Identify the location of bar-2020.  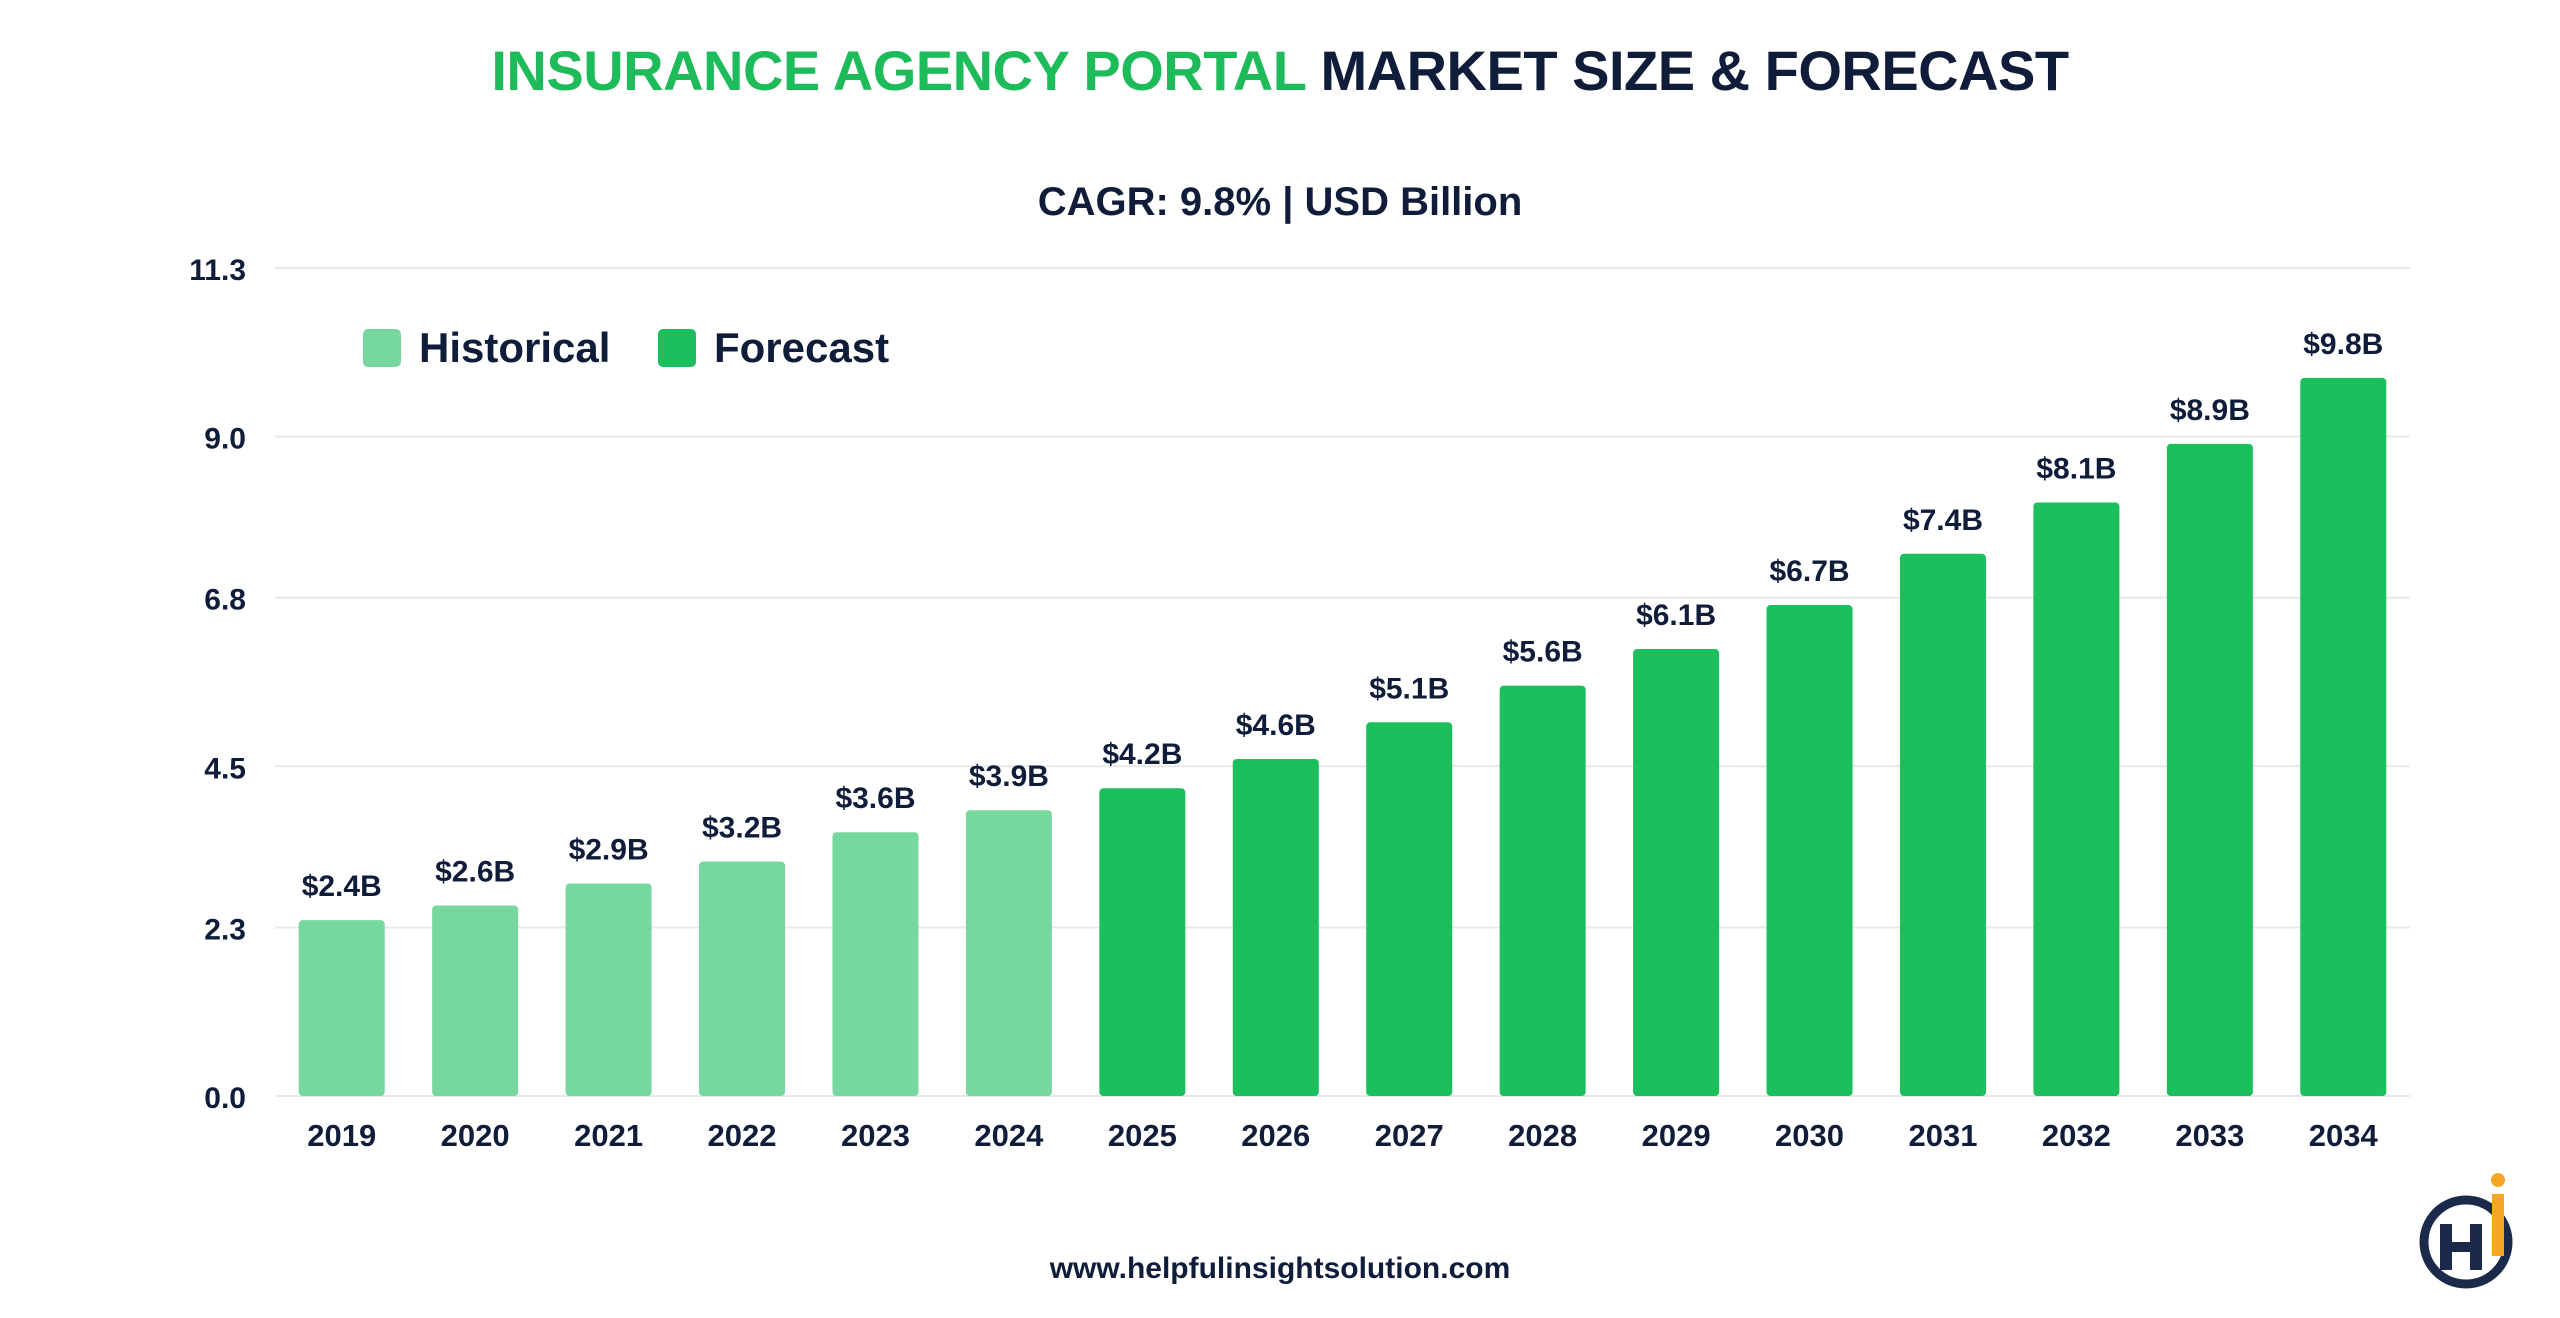
(475, 1000).